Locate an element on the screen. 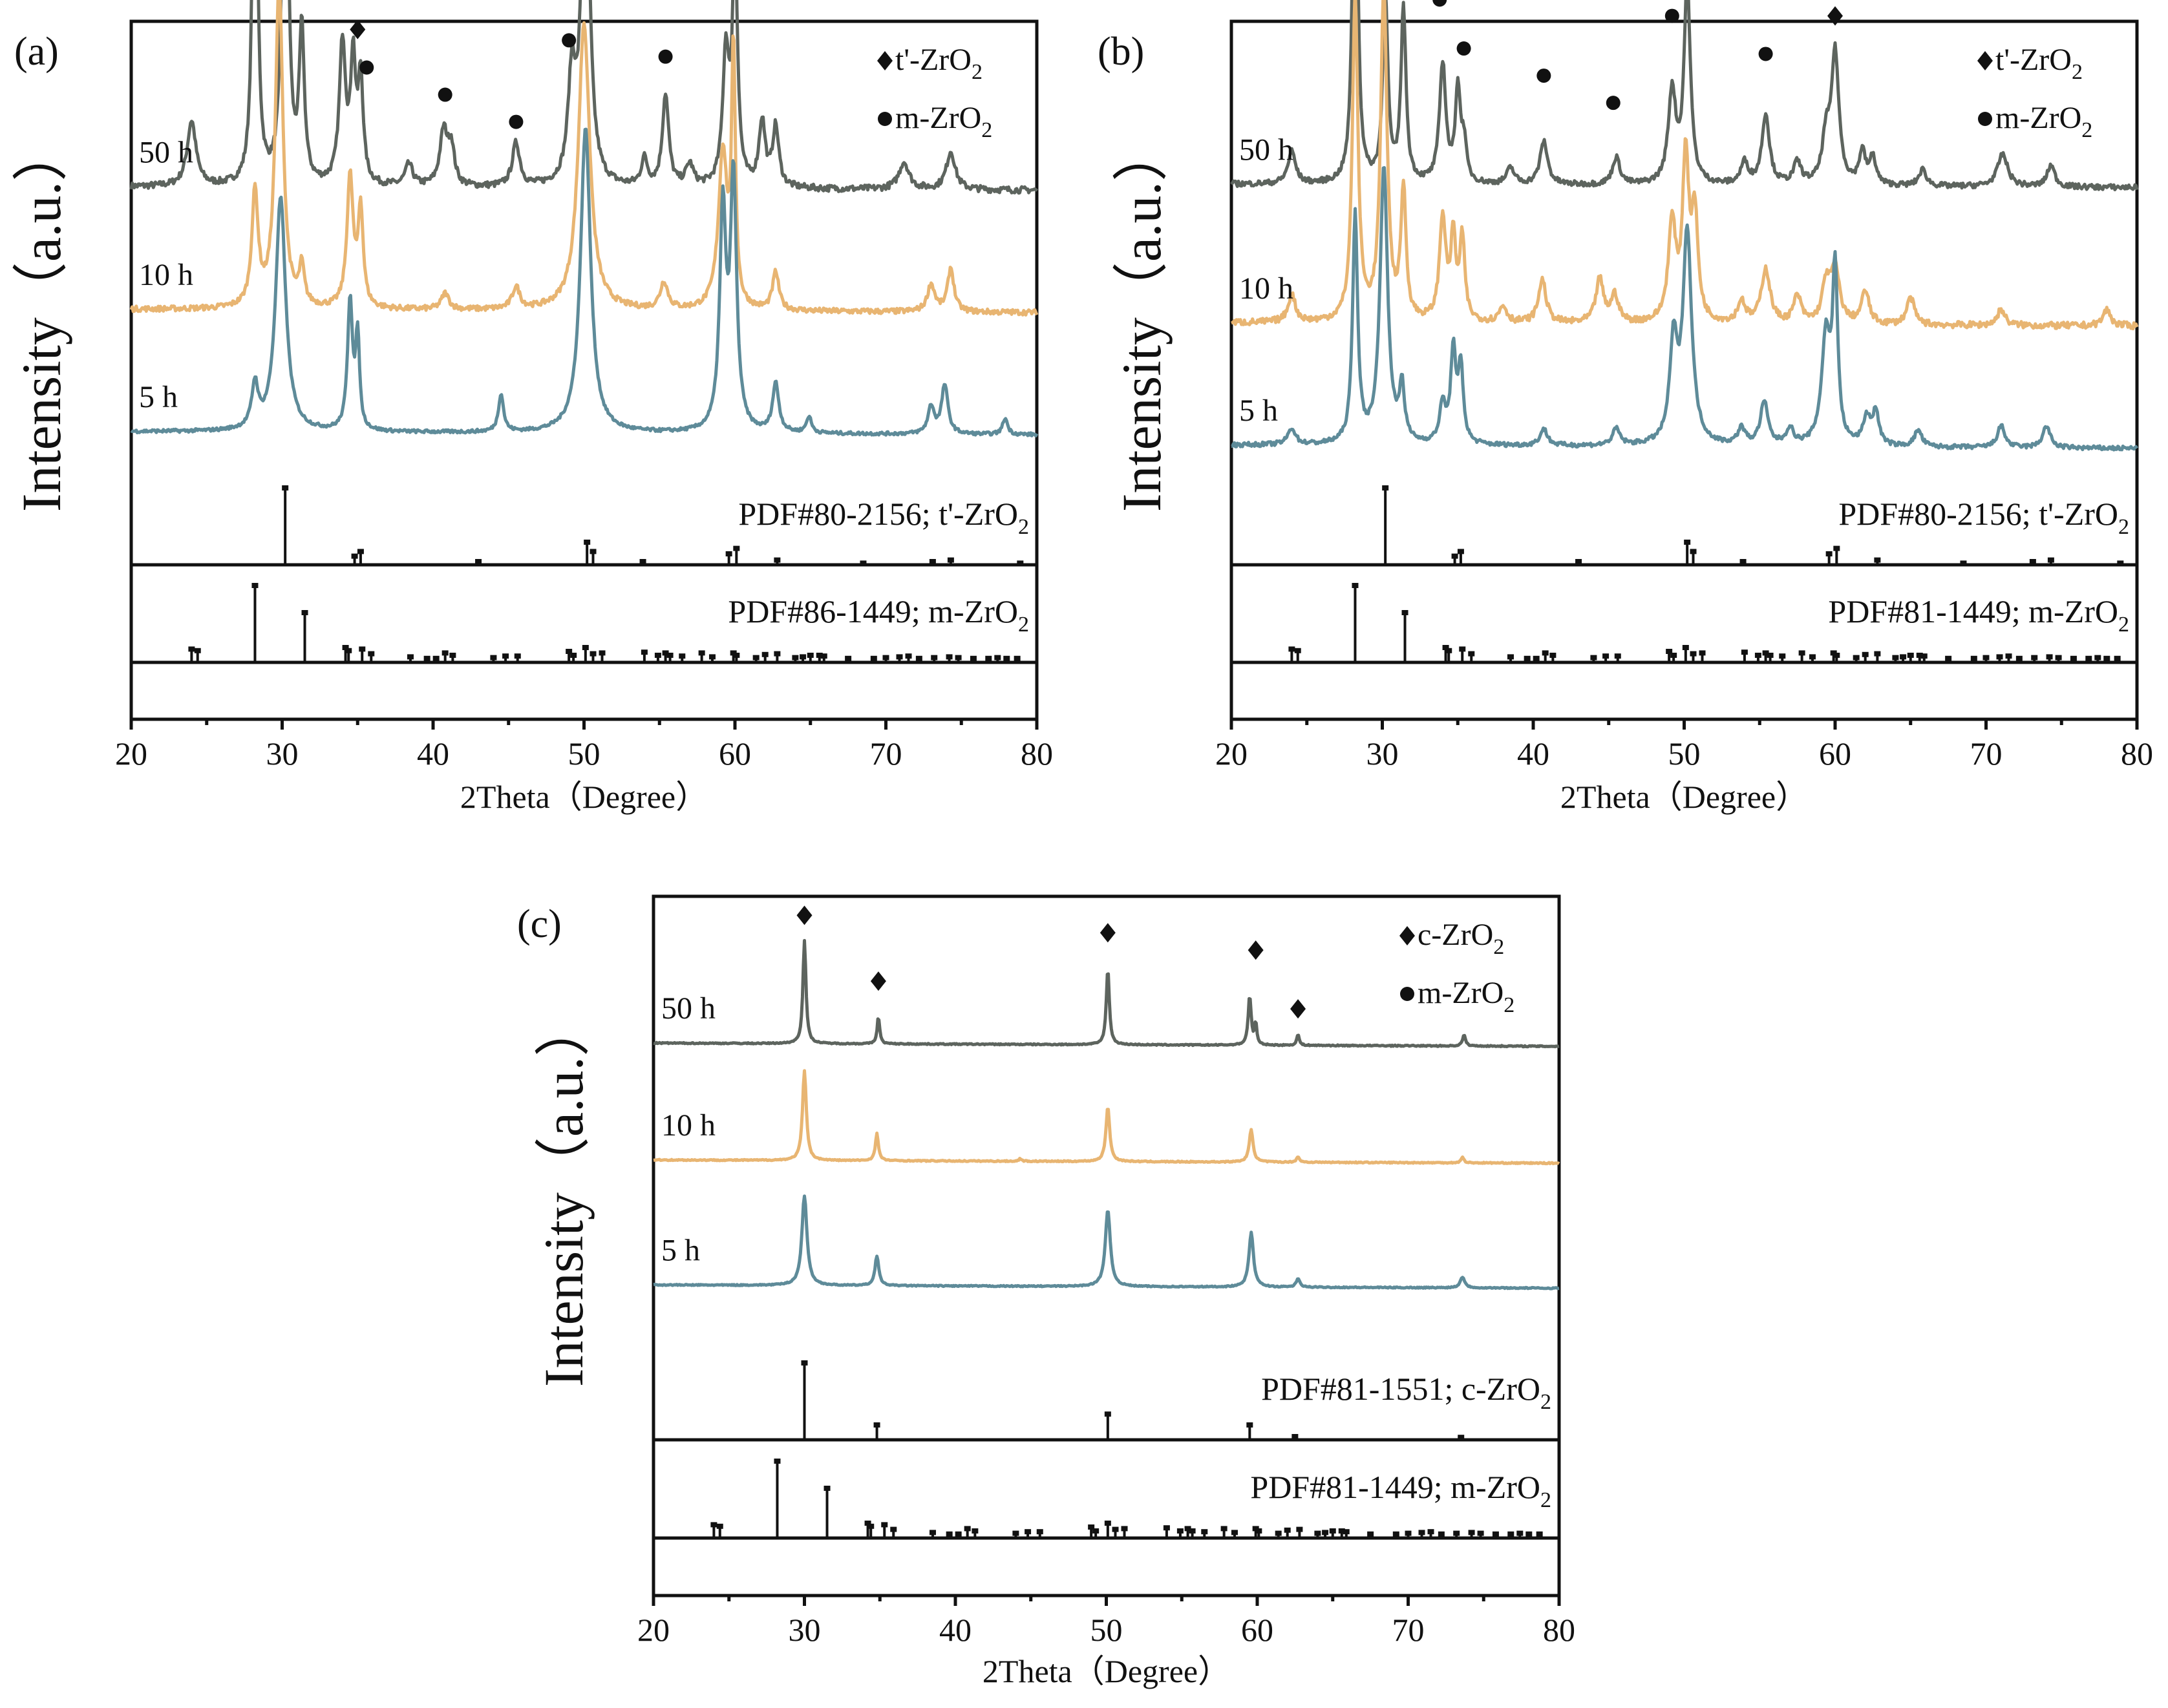 The height and width of the screenshot is (1708, 2168). legend-entry: m-ZrO2 is located at coordinates (943, 121).